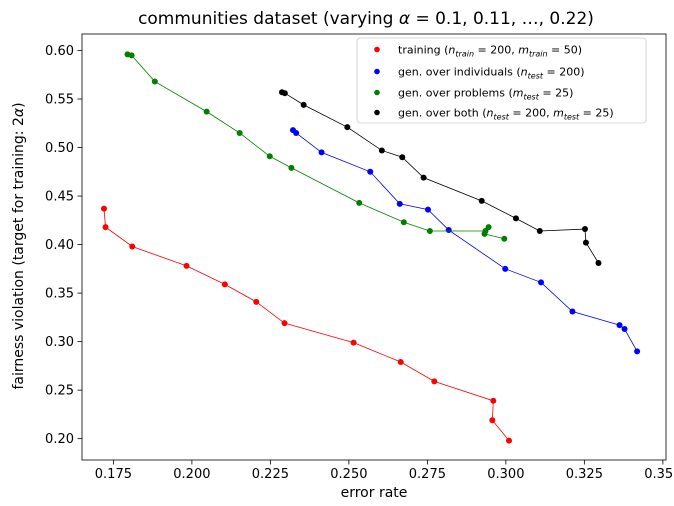  I want to click on x-axis-ticks: 0.175 0.200 0.225 0.250 0.275 0.300 0.325 0.350, so click(384, 471).